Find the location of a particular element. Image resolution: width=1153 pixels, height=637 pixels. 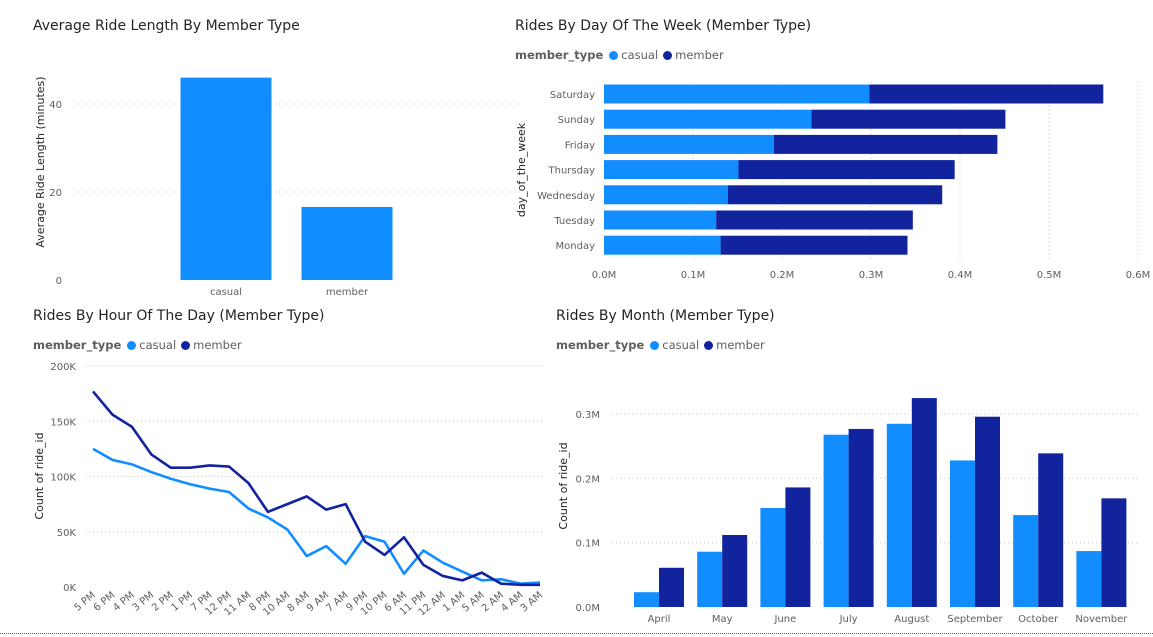

y-tick-label: 0.1M is located at coordinates (587, 544).